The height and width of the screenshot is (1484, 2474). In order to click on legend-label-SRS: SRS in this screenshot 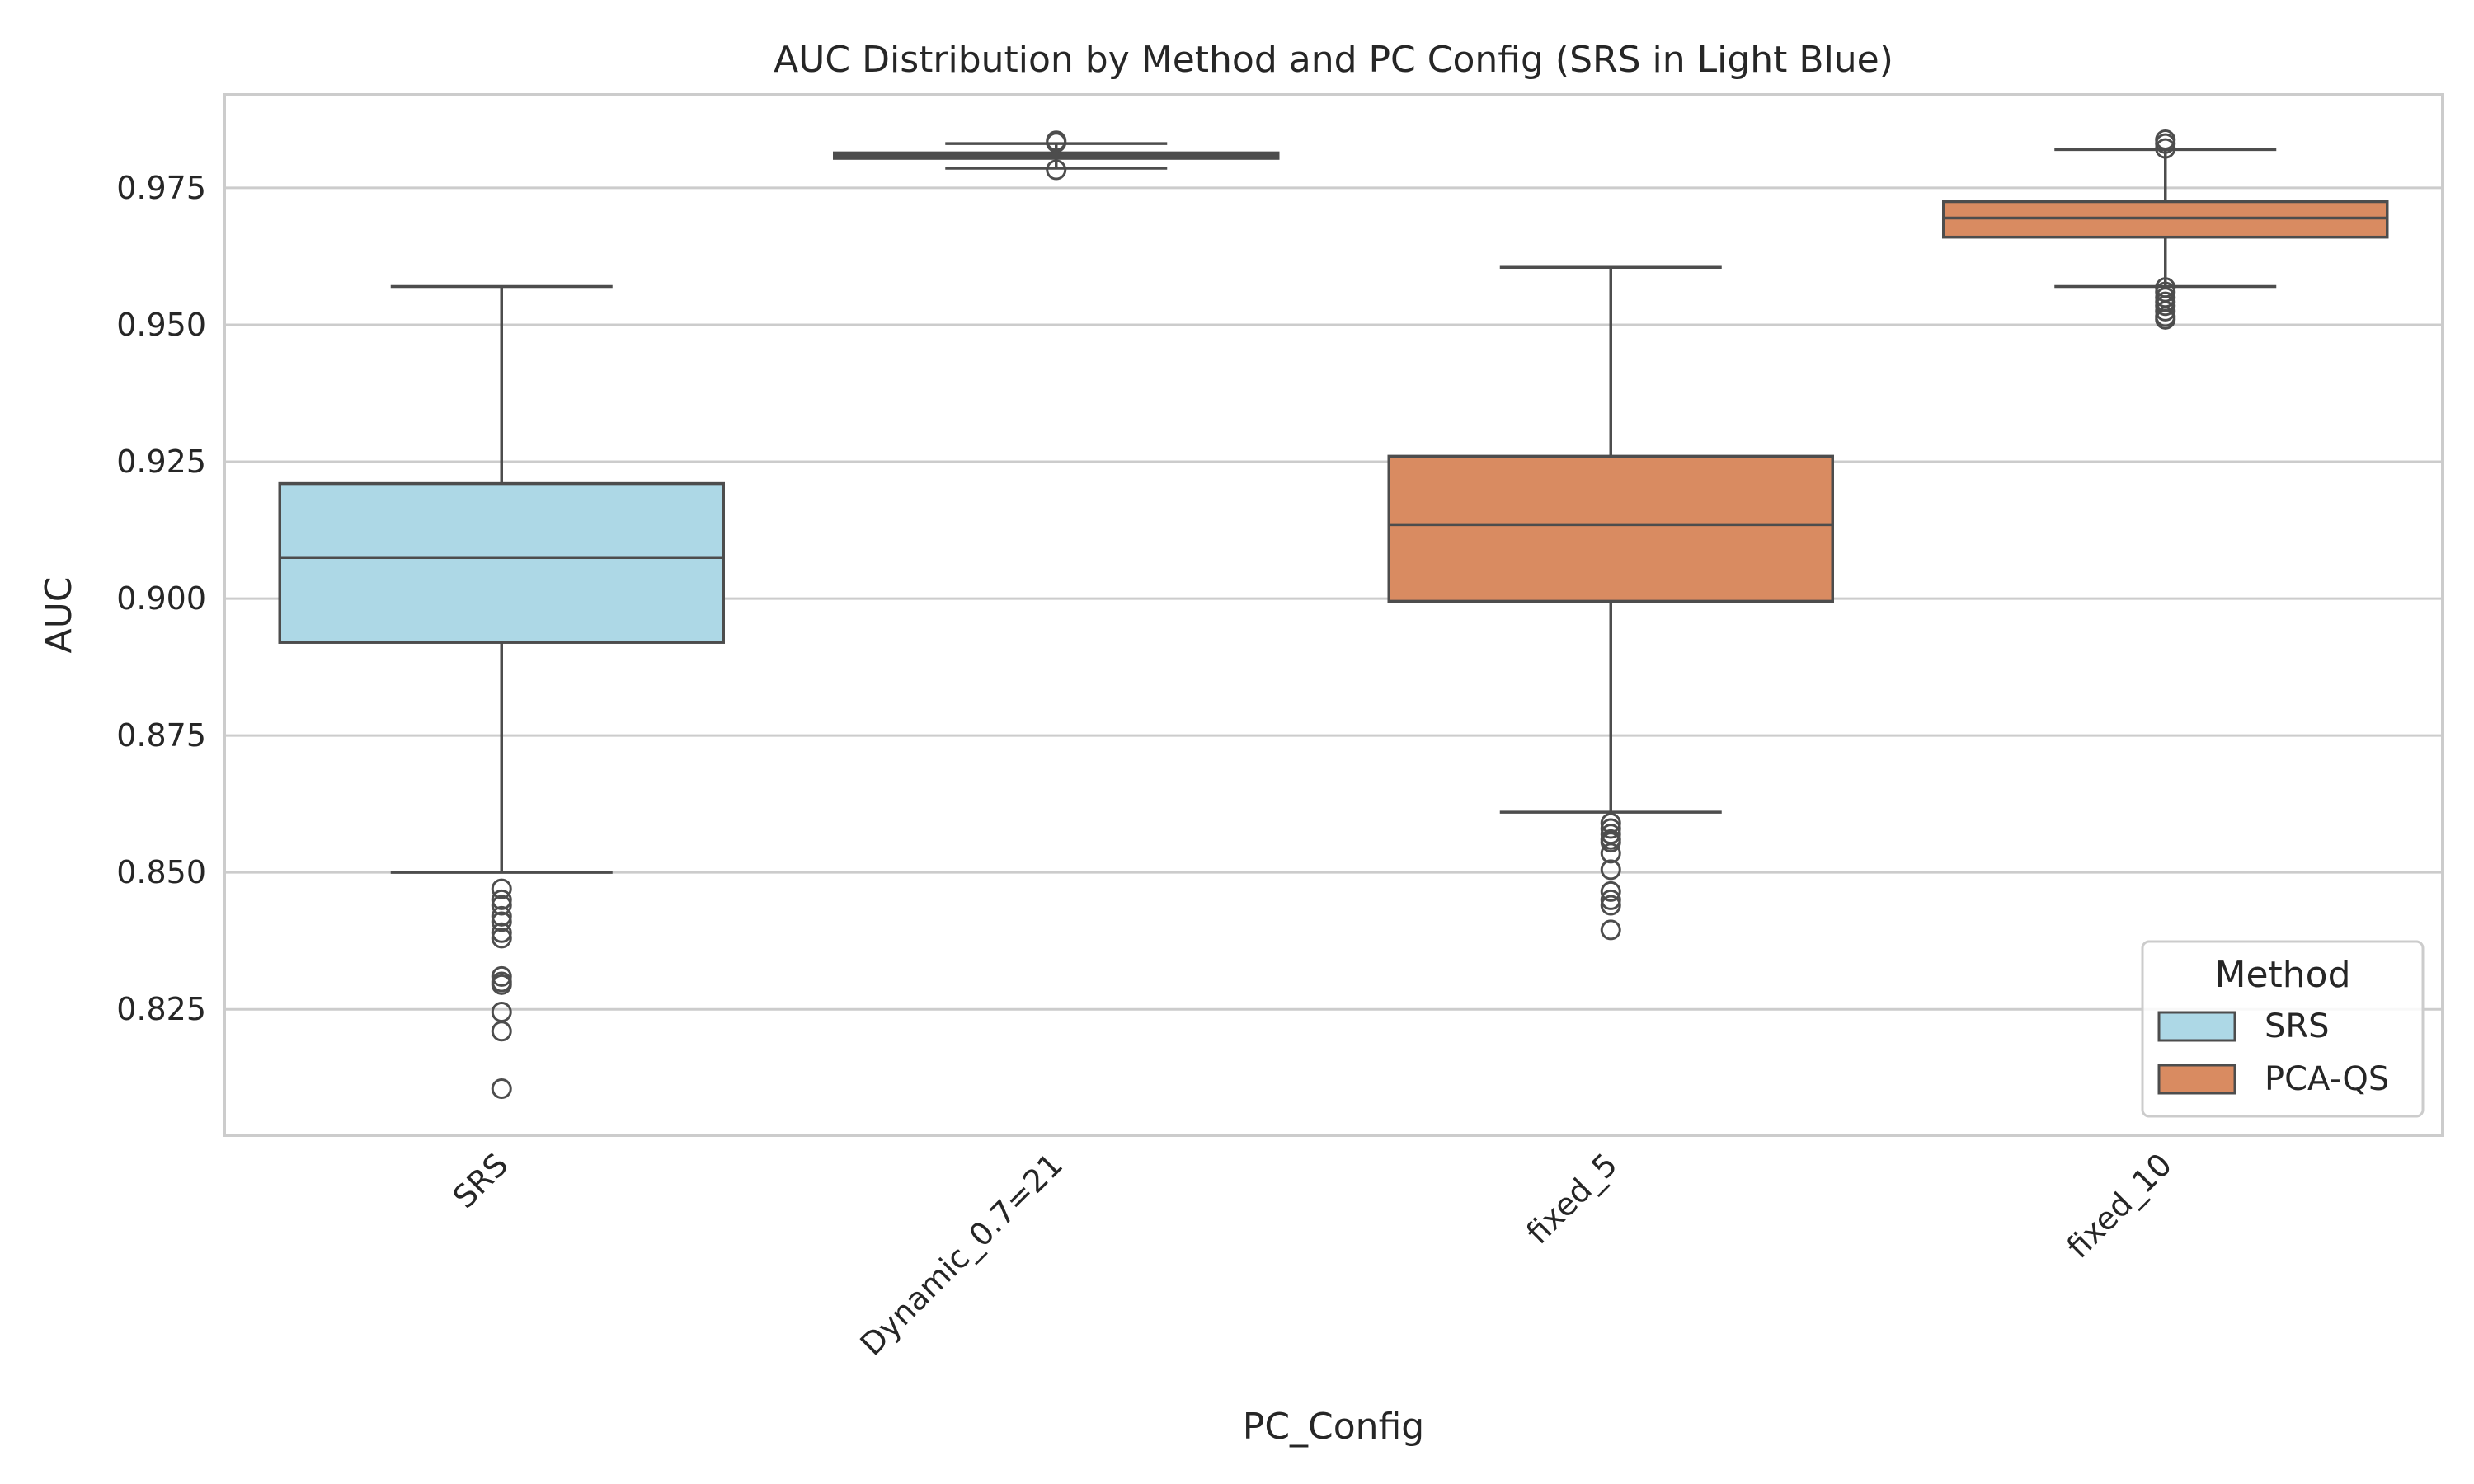, I will do `click(2297, 1026)`.